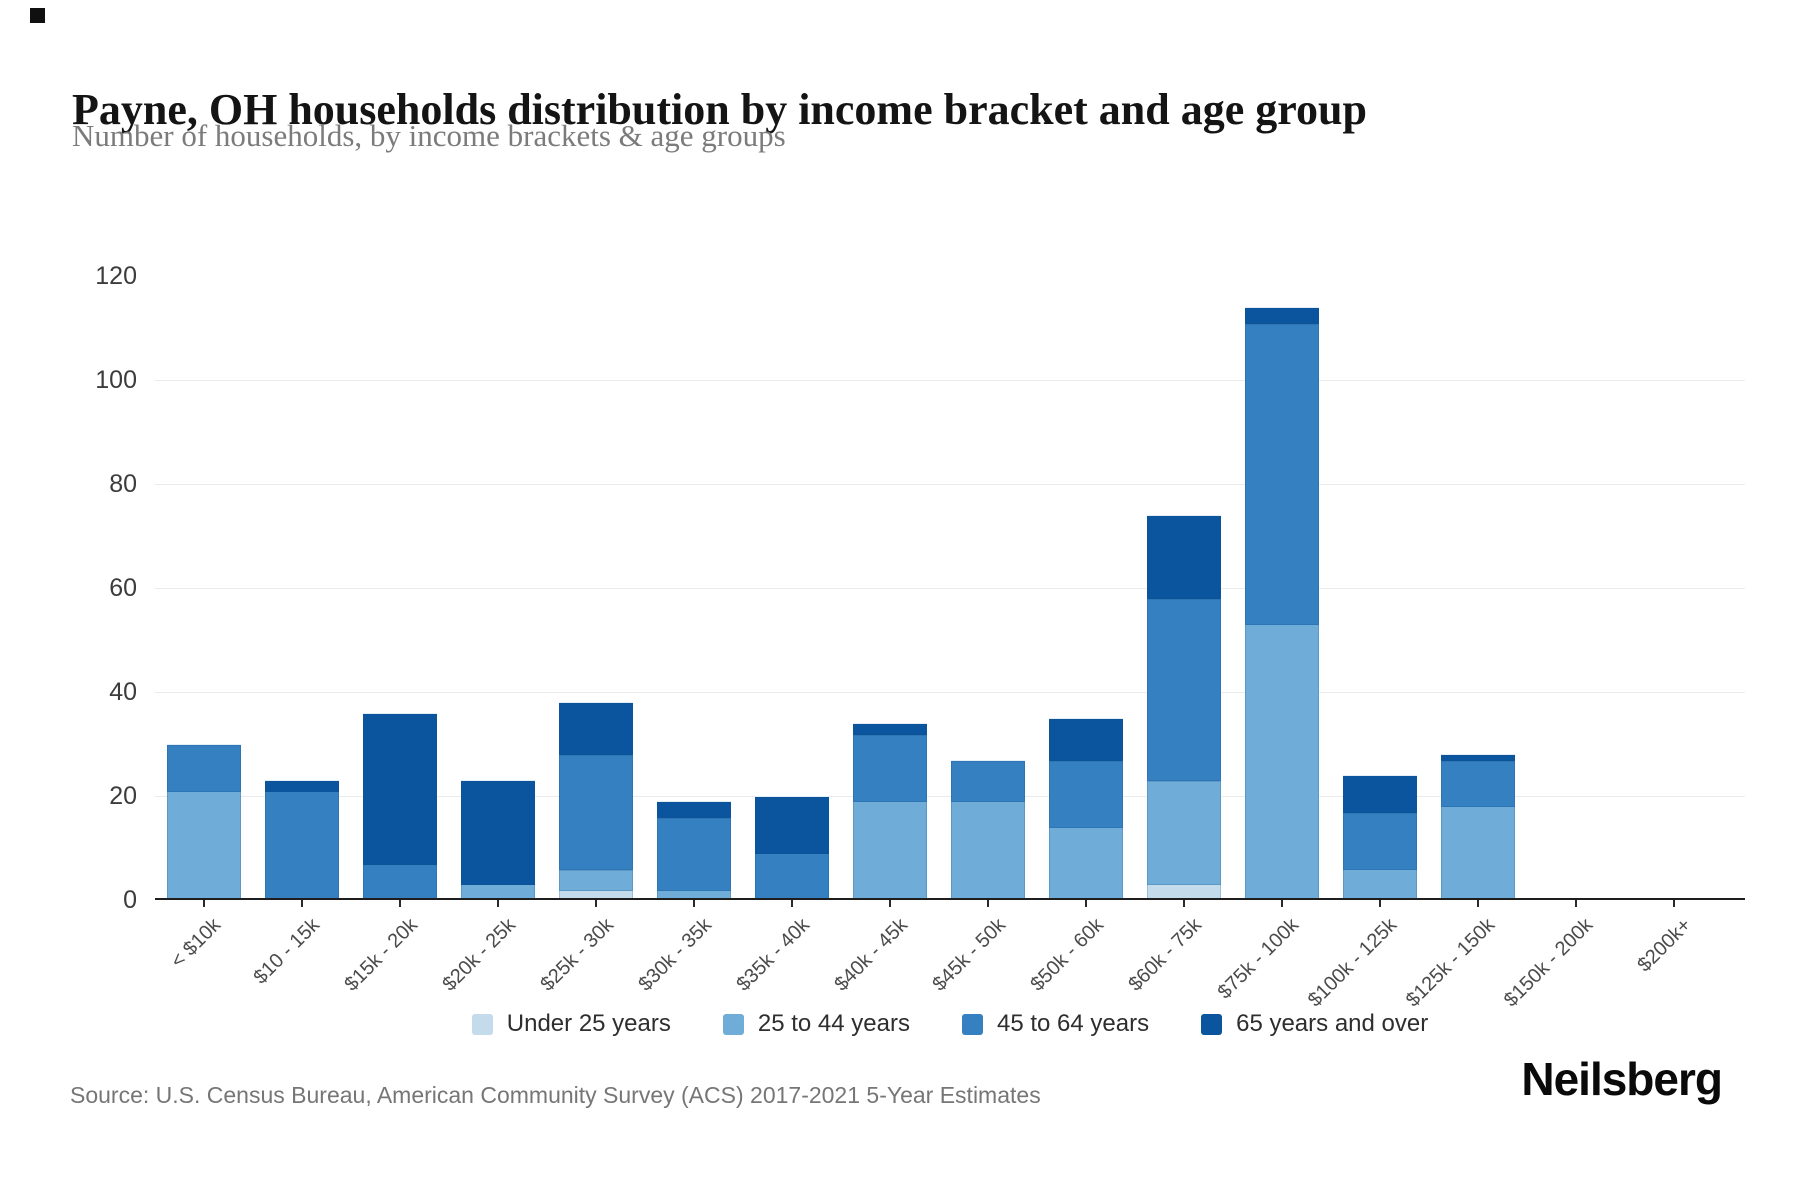 Image resolution: width=1800 pixels, height=1200 pixels. Describe the element at coordinates (870, 955) in the screenshot. I see `x-tick-label: $40k - 45k` at that location.